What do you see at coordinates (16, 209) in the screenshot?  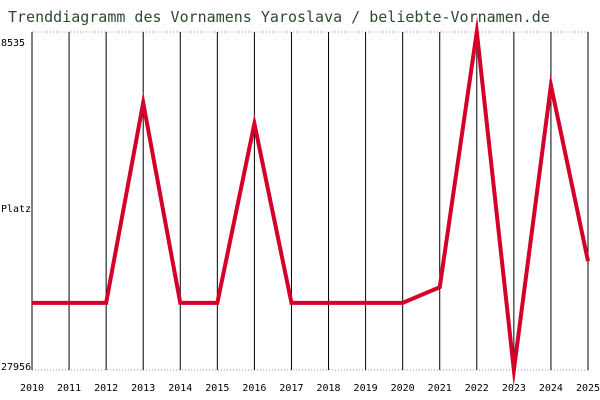 I see `y-axis-label: Platz` at bounding box center [16, 209].